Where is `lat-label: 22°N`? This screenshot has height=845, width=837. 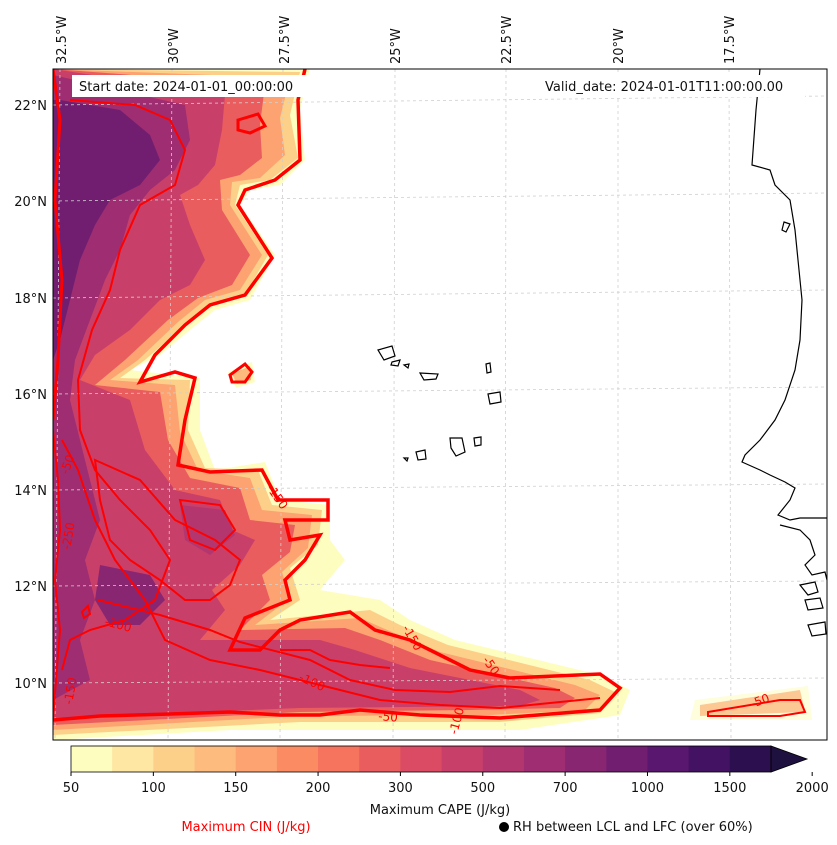 lat-label: 22°N is located at coordinates (30, 106).